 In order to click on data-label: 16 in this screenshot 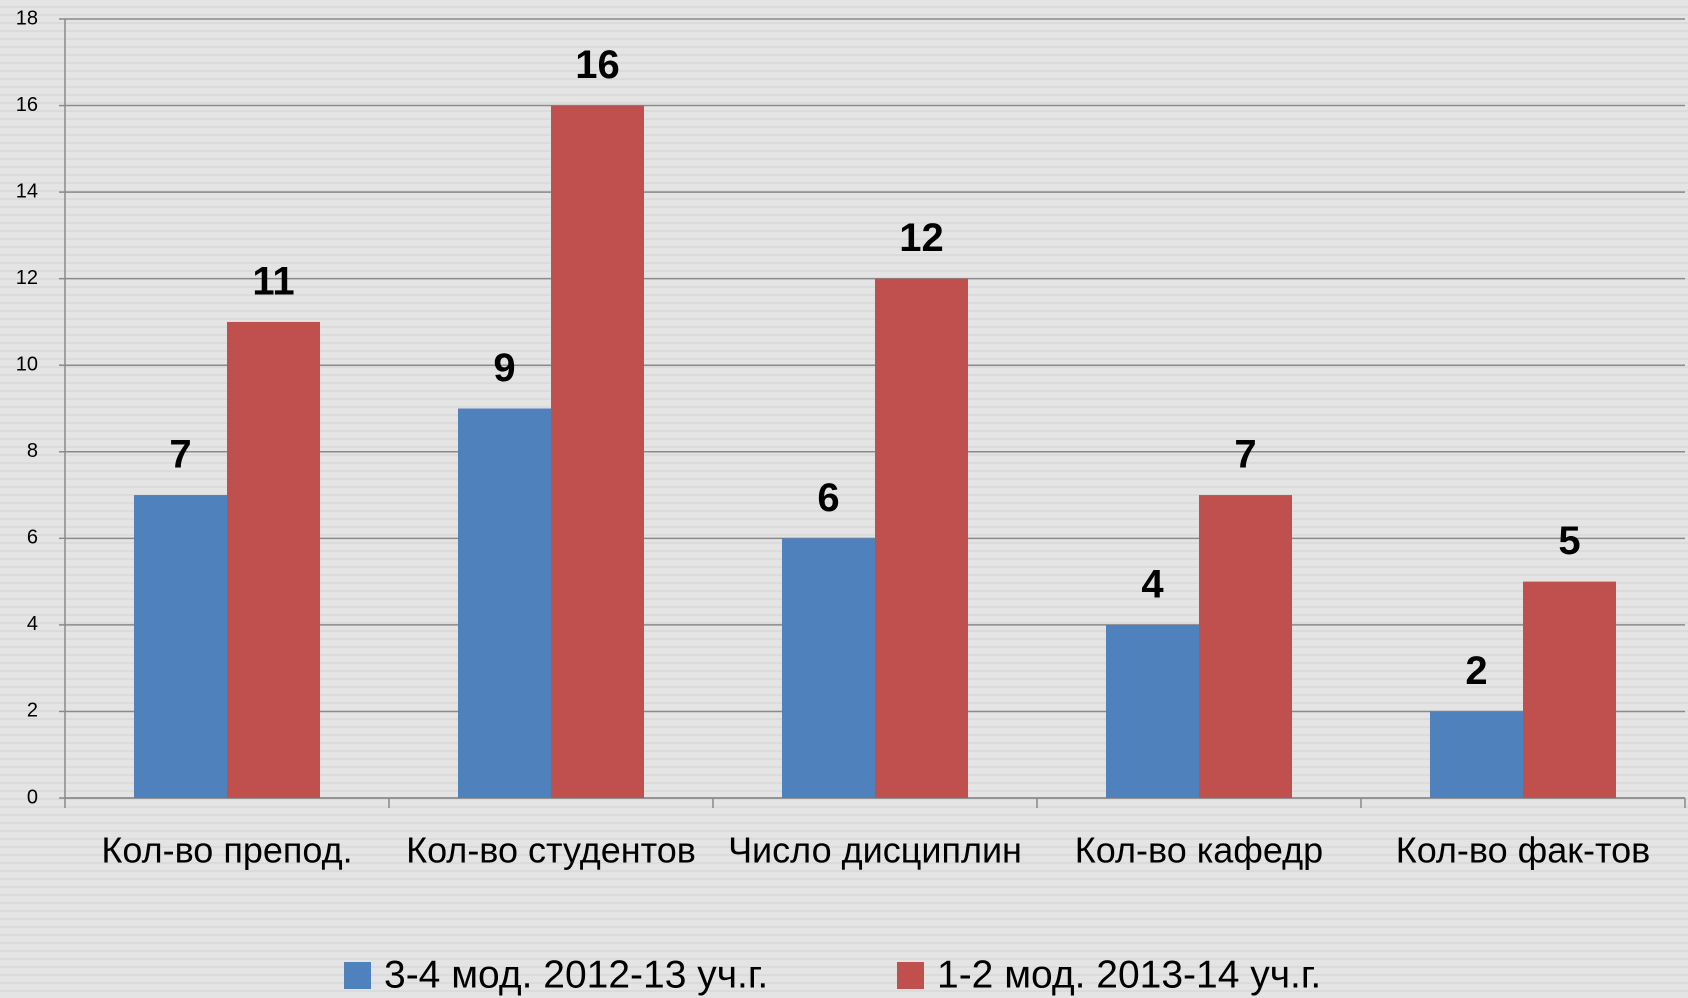, I will do `click(597, 65)`.